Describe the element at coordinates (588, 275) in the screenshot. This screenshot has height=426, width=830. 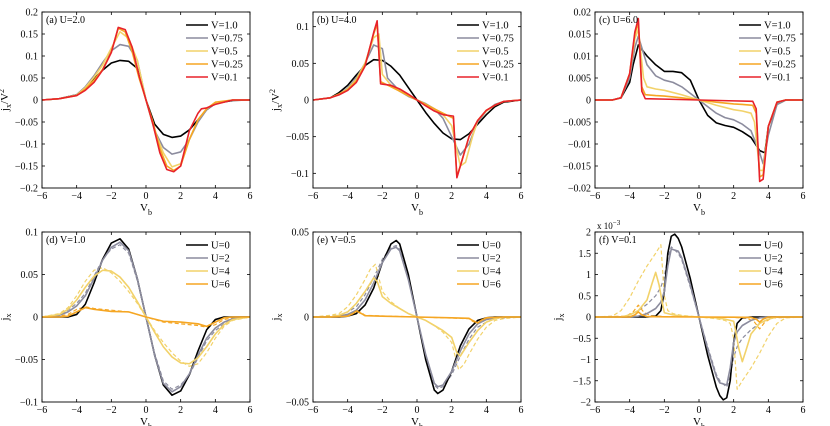
I see `y-tick-label: 1` at that location.